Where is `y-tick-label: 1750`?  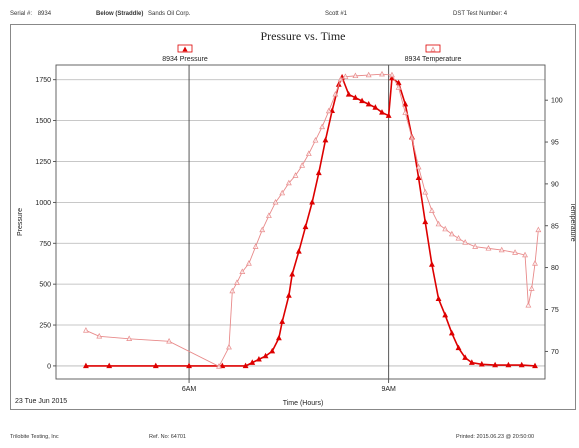
y-tick-label: 1750 is located at coordinates (43, 80).